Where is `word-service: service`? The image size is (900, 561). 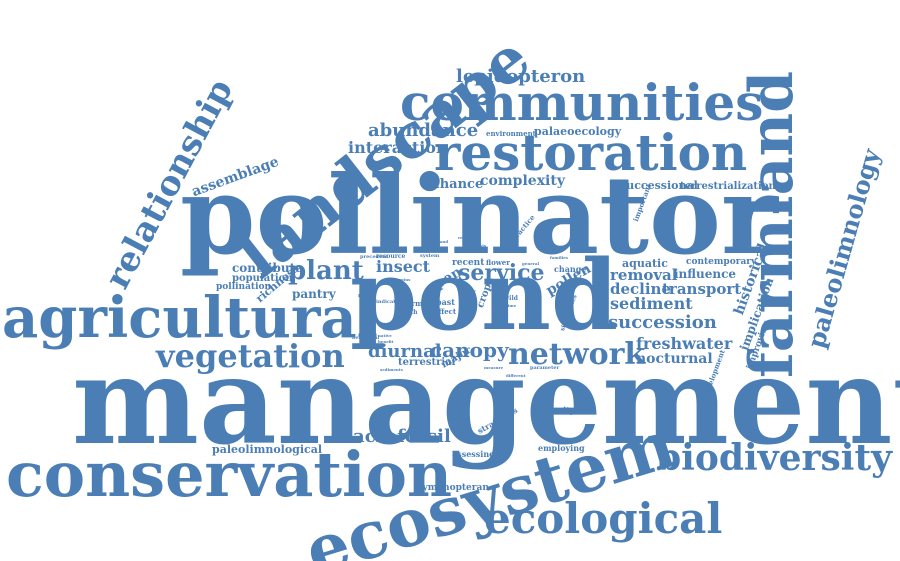 word-service: service is located at coordinates (501, 273).